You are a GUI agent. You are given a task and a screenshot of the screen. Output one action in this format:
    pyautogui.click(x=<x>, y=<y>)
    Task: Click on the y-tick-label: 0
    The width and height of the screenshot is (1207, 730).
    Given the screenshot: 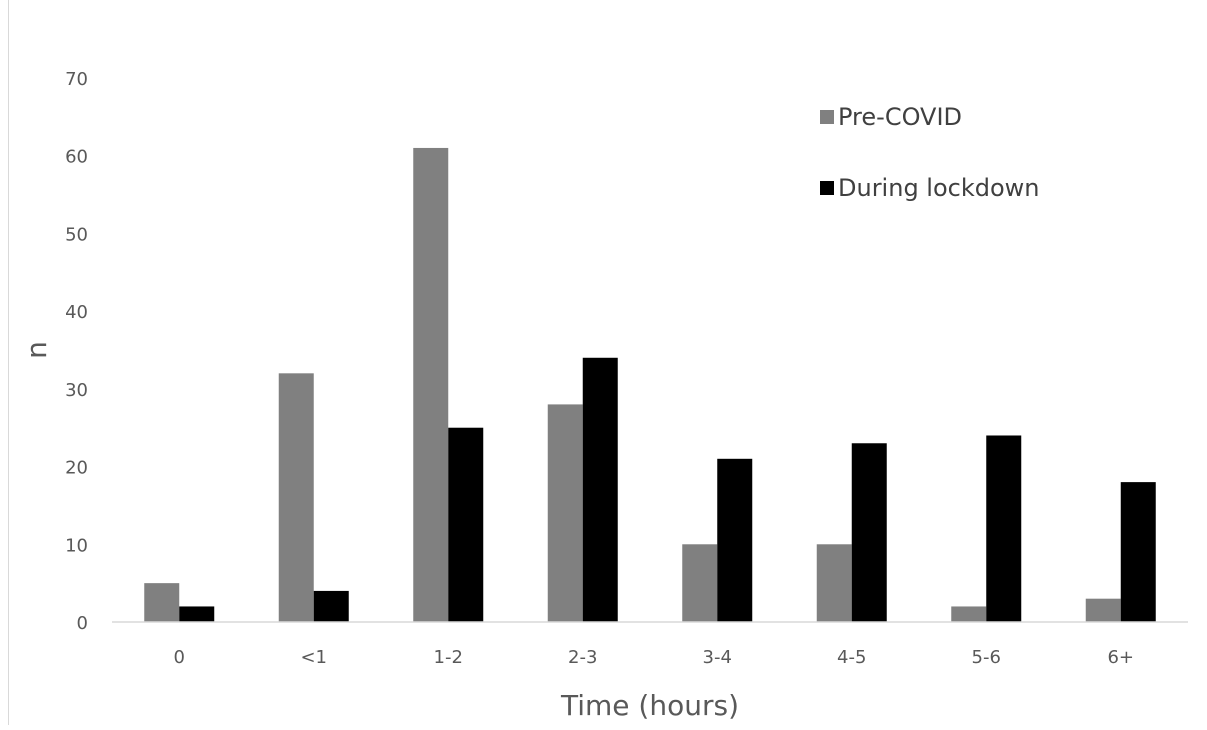 What is the action you would take?
    pyautogui.click(x=82, y=623)
    